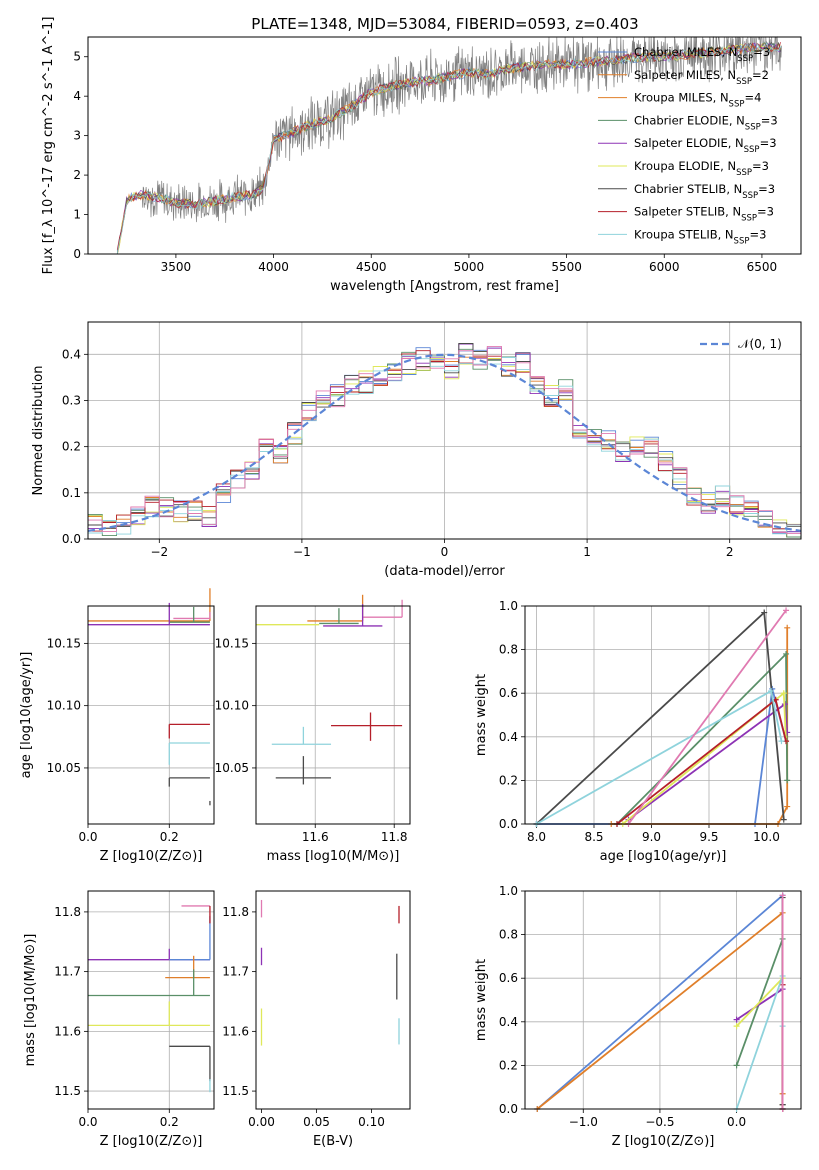 Image resolution: width=819 pixels, height=1170 pixels. Describe the element at coordinates (235, 1091) in the screenshot. I see `y-tick-label: 11.5` at that location.